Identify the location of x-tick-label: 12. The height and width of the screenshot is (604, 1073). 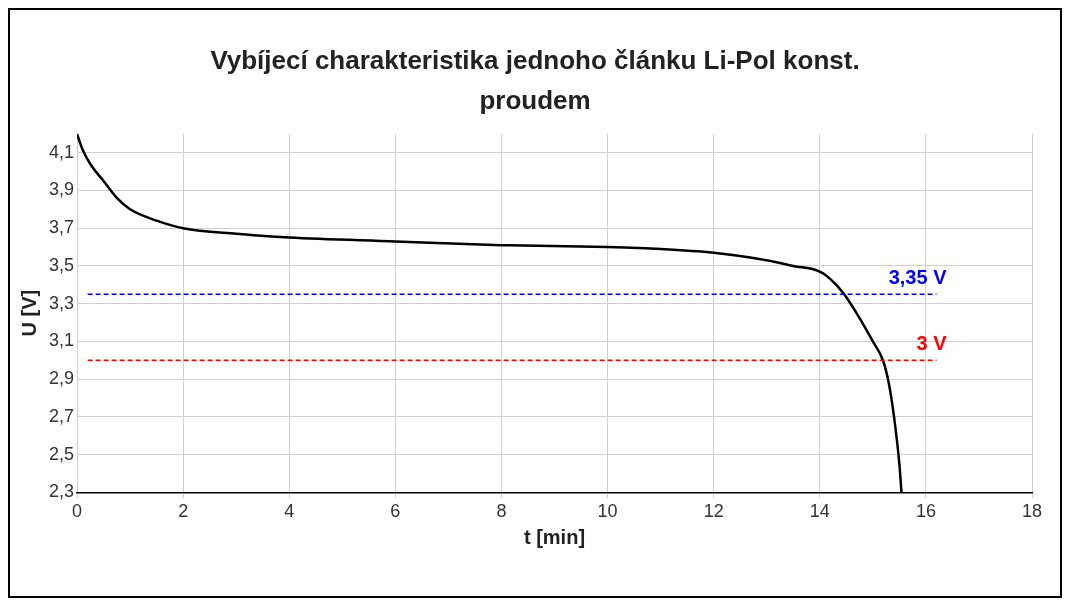
(713, 511).